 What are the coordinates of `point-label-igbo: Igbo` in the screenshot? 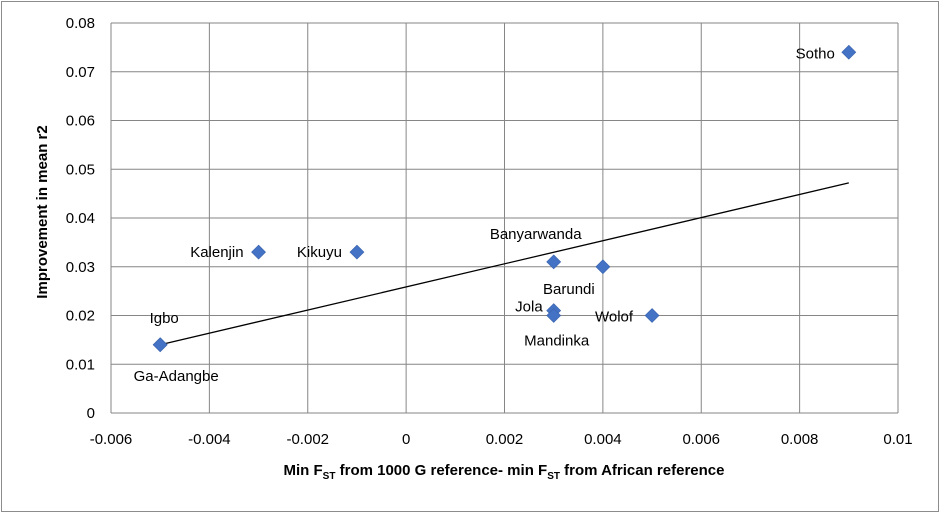 It's located at (164, 318).